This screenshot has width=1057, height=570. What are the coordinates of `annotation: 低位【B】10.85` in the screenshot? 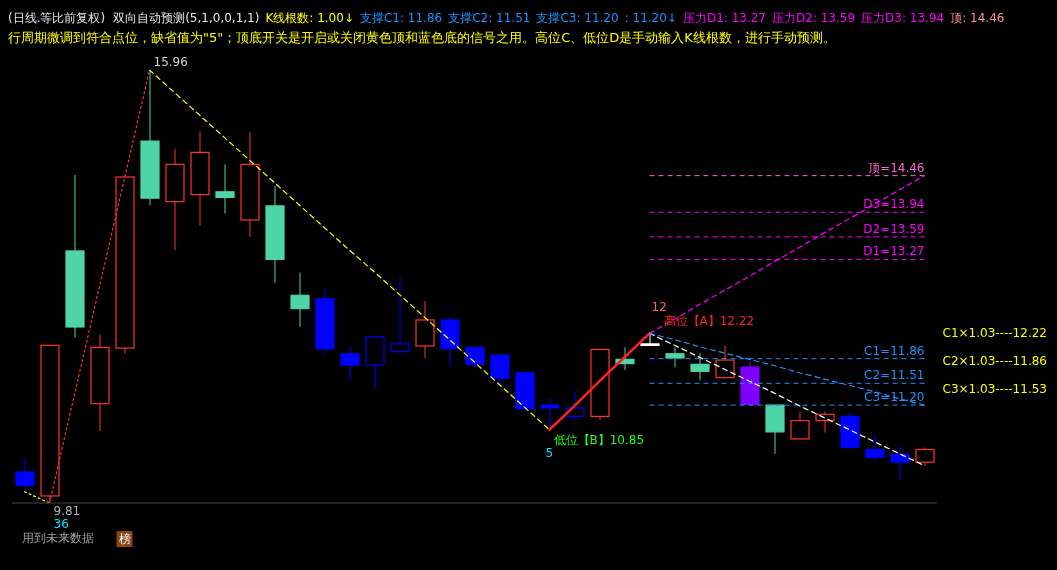 It's located at (599, 439).